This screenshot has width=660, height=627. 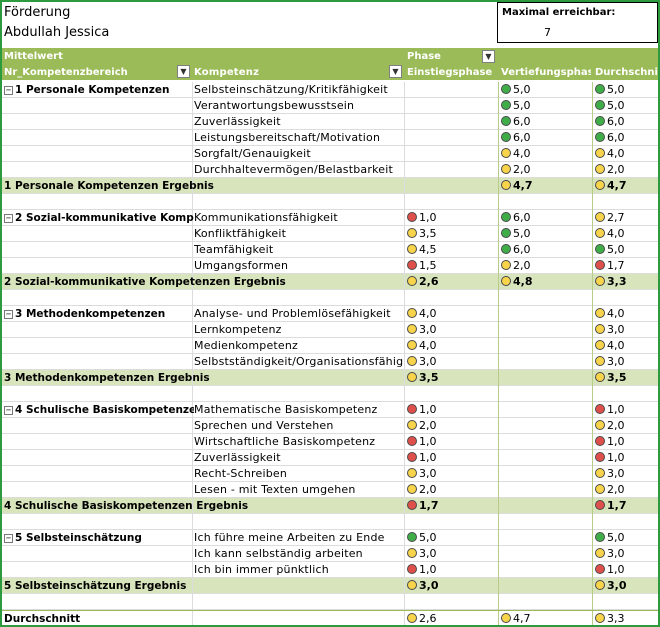 I want to click on kompetenz-cell: Recht-Schreiben, so click(x=241, y=473).